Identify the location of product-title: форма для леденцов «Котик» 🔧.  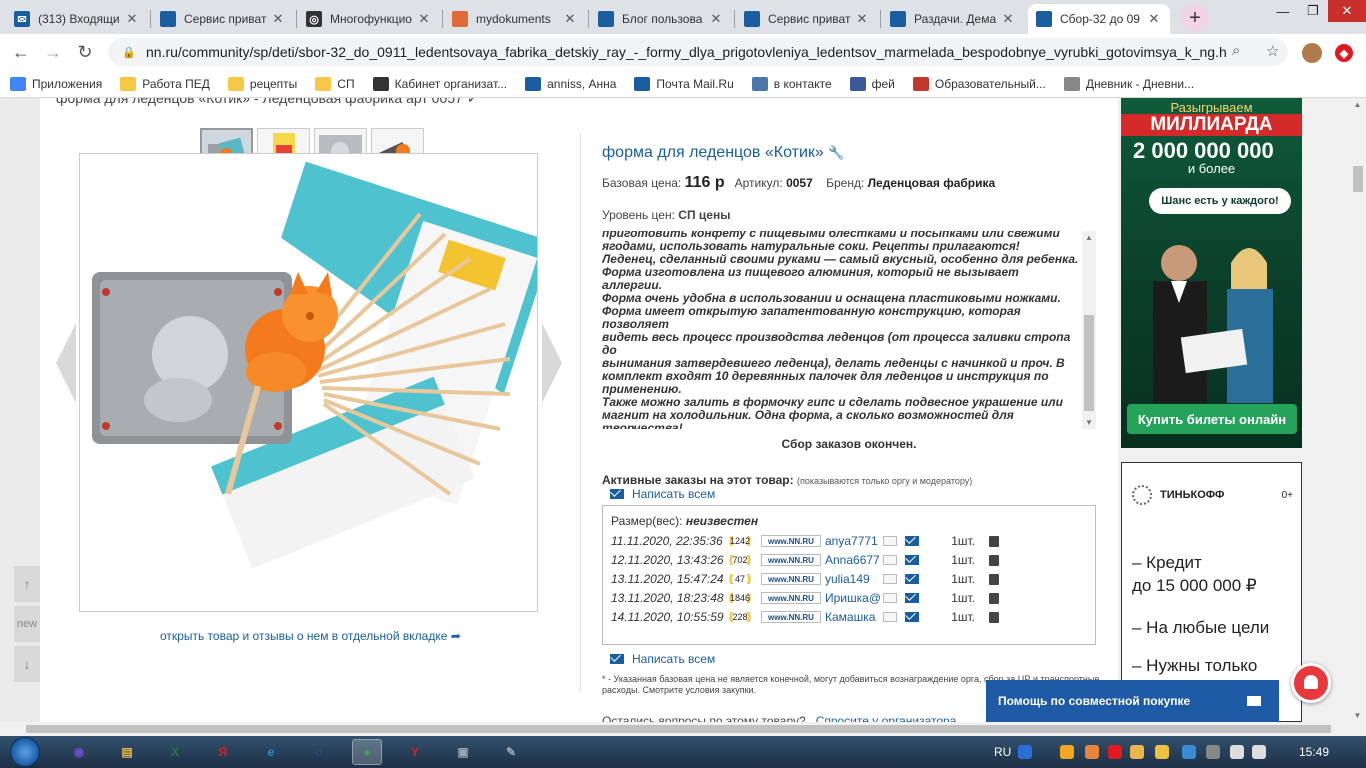
(723, 152).